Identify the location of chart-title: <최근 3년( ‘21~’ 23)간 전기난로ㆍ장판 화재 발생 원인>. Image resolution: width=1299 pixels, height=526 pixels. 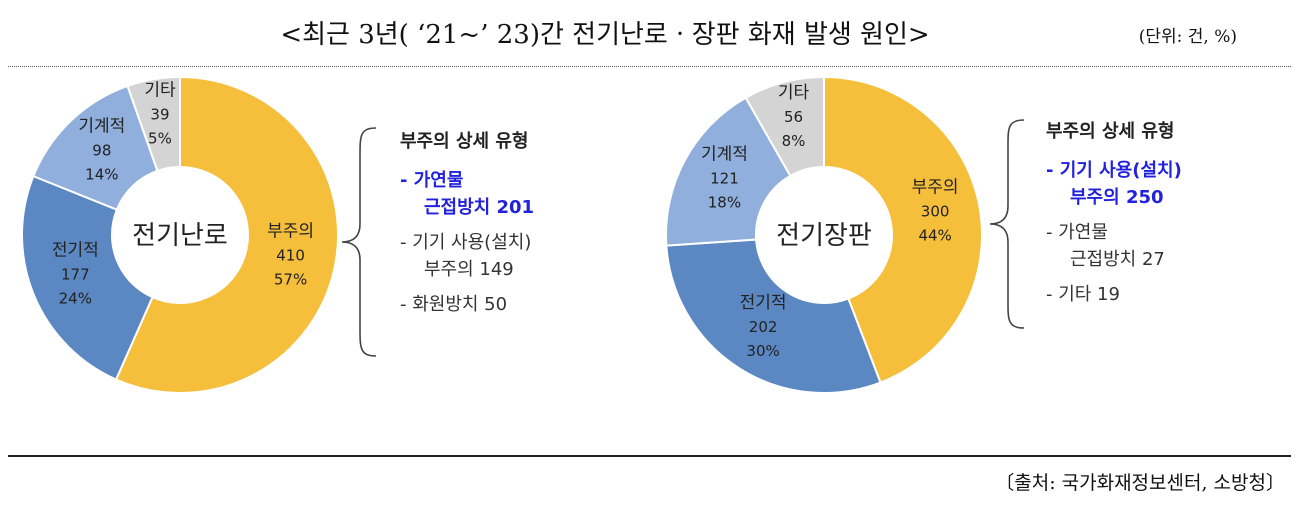
(605, 35).